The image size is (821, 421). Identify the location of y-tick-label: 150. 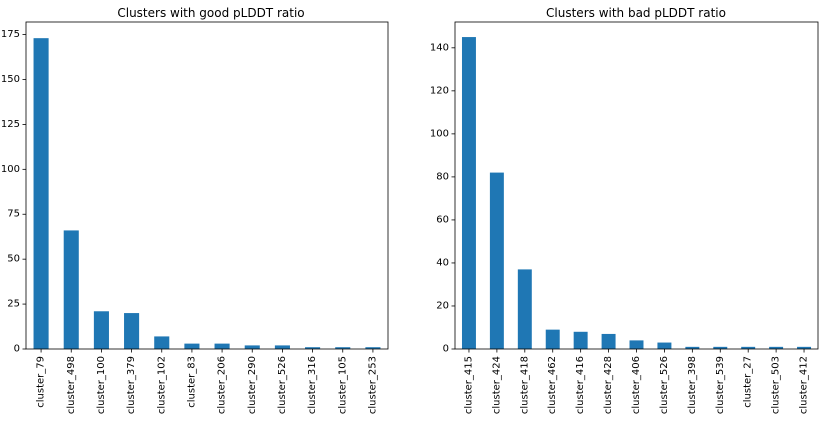
(10, 79).